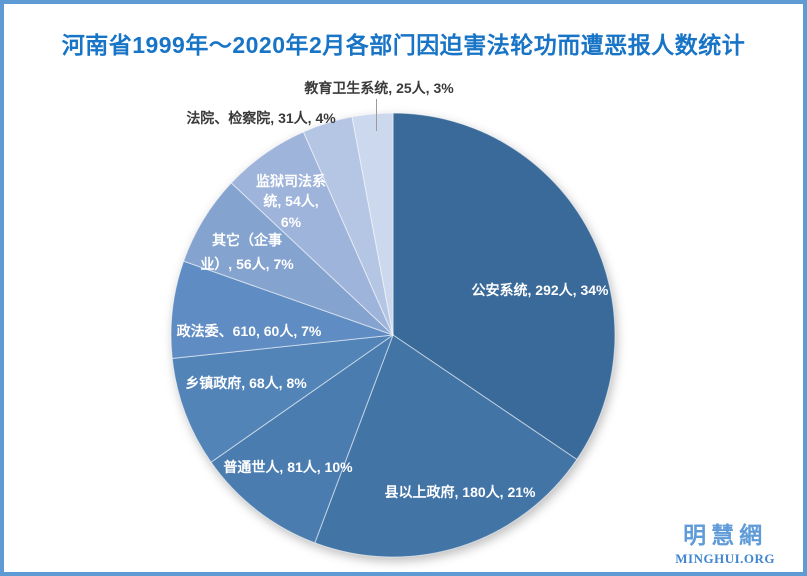 Image resolution: width=807 pixels, height=576 pixels. What do you see at coordinates (460, 492) in the screenshot?
I see `slice-label-xianyishang: 县以上政府, 180人, 21%` at bounding box center [460, 492].